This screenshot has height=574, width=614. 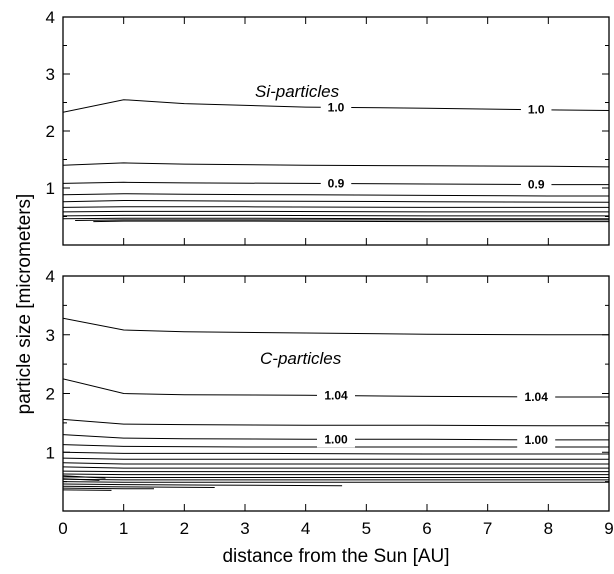 What do you see at coordinates (305, 528) in the screenshot?
I see `x-tick-label: 4` at bounding box center [305, 528].